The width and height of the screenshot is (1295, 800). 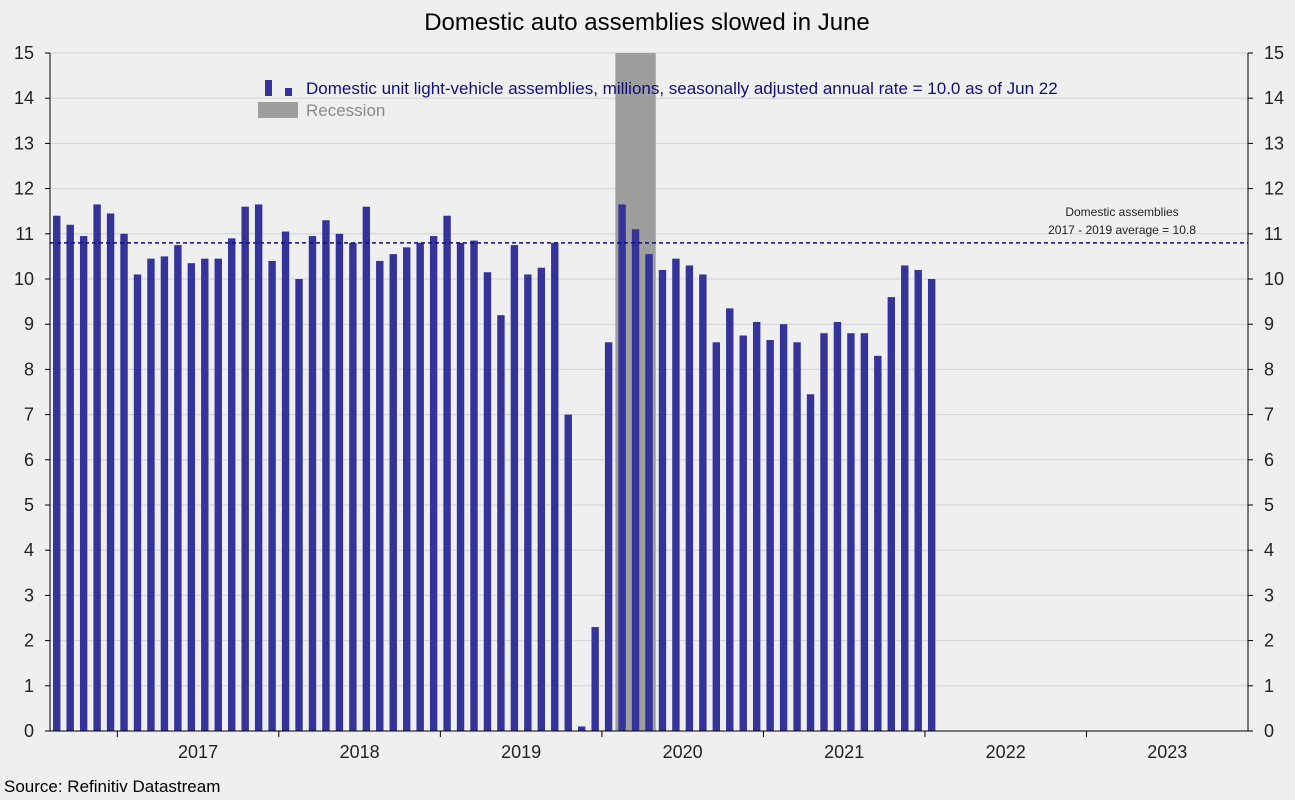 I want to click on ytick-right-7: 7, so click(x=1269, y=415).